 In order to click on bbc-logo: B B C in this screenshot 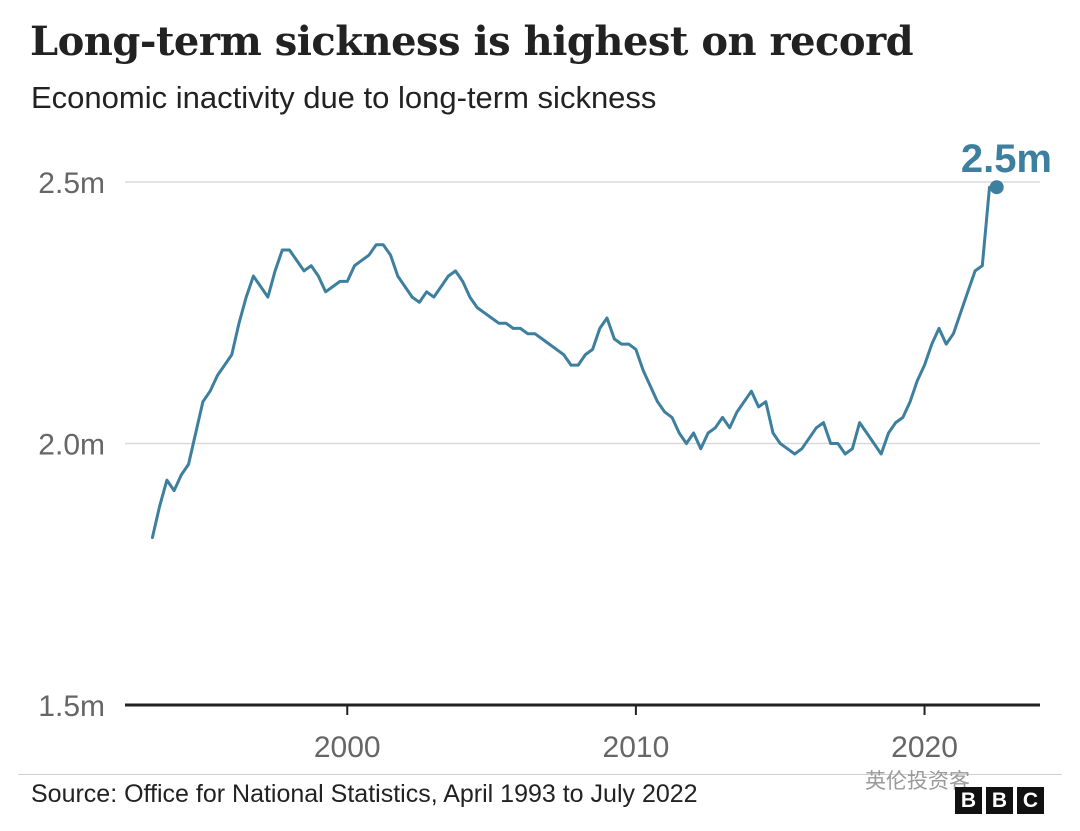, I will do `click(999, 800)`.